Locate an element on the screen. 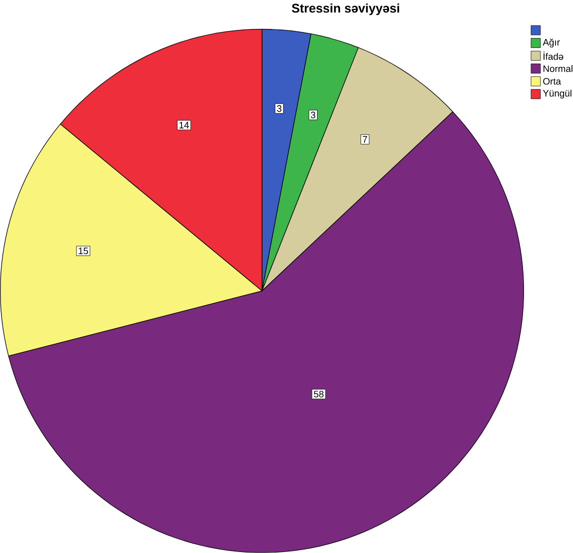 The image size is (573, 553). data-label: 7 is located at coordinates (365, 139).